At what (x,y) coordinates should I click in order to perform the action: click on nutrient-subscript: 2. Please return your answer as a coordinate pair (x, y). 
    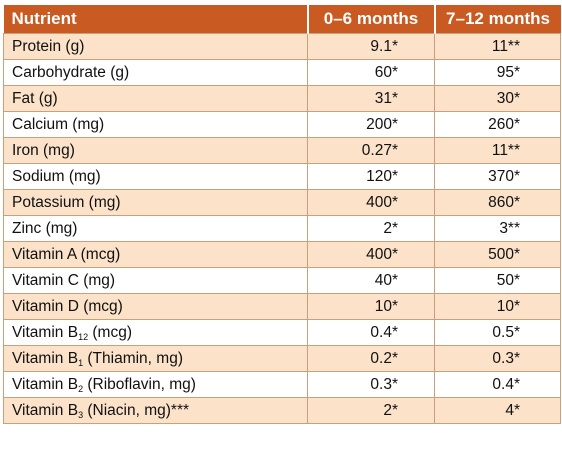
    Looking at the image, I should click on (81, 388).